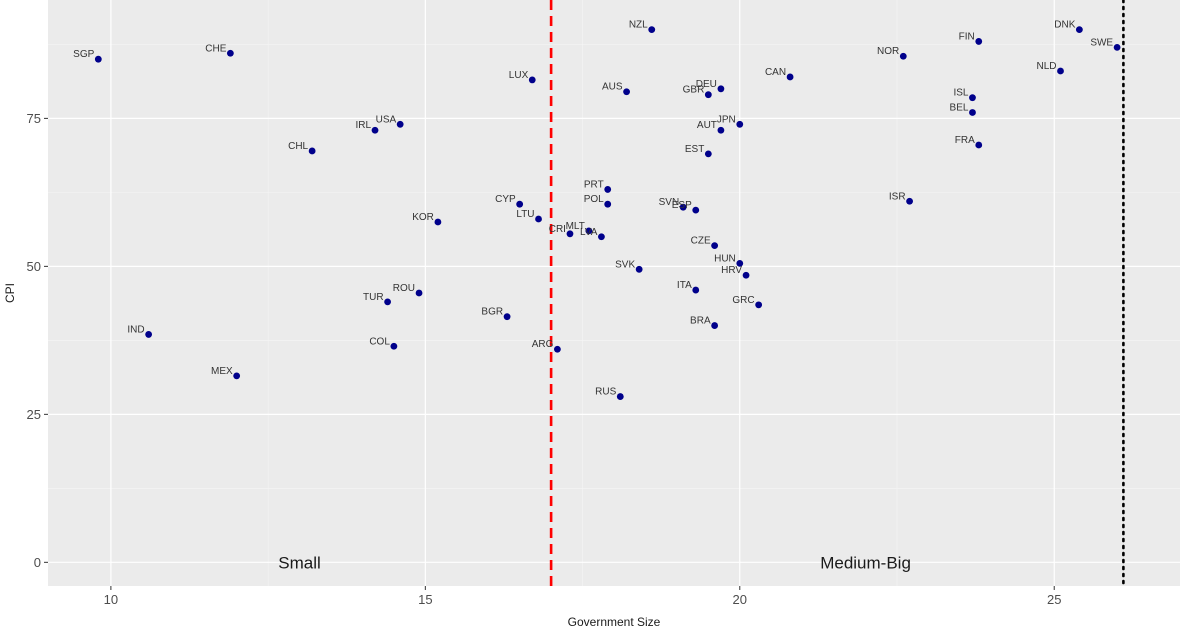 The width and height of the screenshot is (1180, 630). What do you see at coordinates (373, 297) in the screenshot?
I see `point-label: TUR` at bounding box center [373, 297].